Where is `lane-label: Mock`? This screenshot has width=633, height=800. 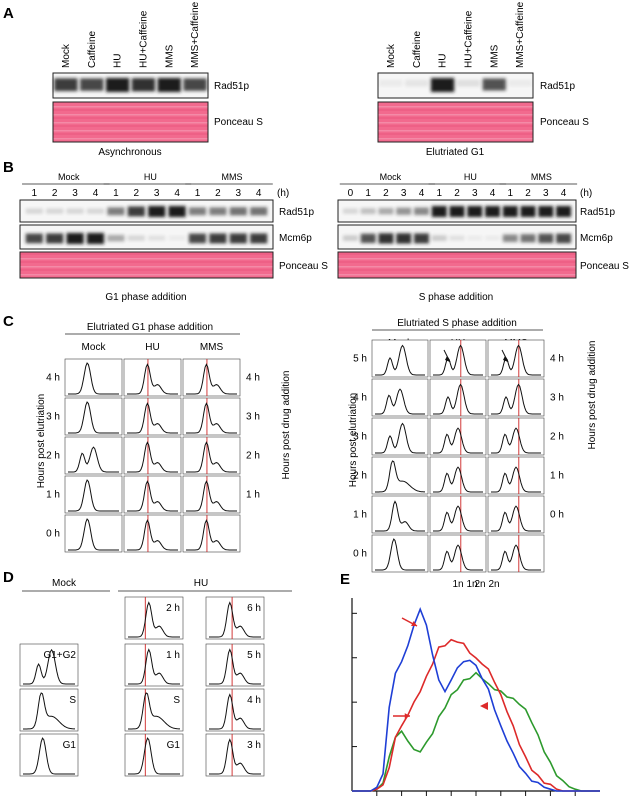 lane-label: Mock is located at coordinates (66, 55).